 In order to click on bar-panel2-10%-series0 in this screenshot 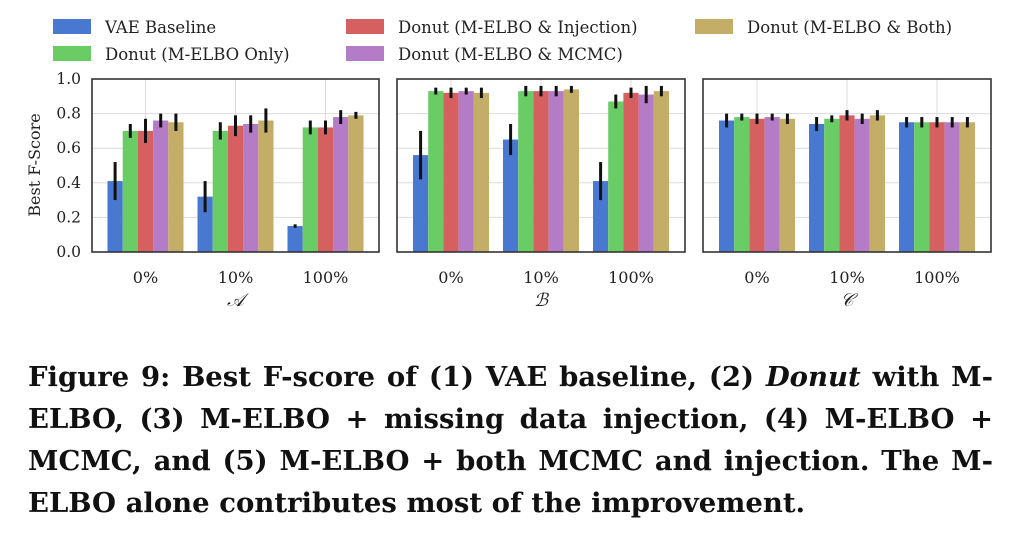, I will do `click(817, 187)`.